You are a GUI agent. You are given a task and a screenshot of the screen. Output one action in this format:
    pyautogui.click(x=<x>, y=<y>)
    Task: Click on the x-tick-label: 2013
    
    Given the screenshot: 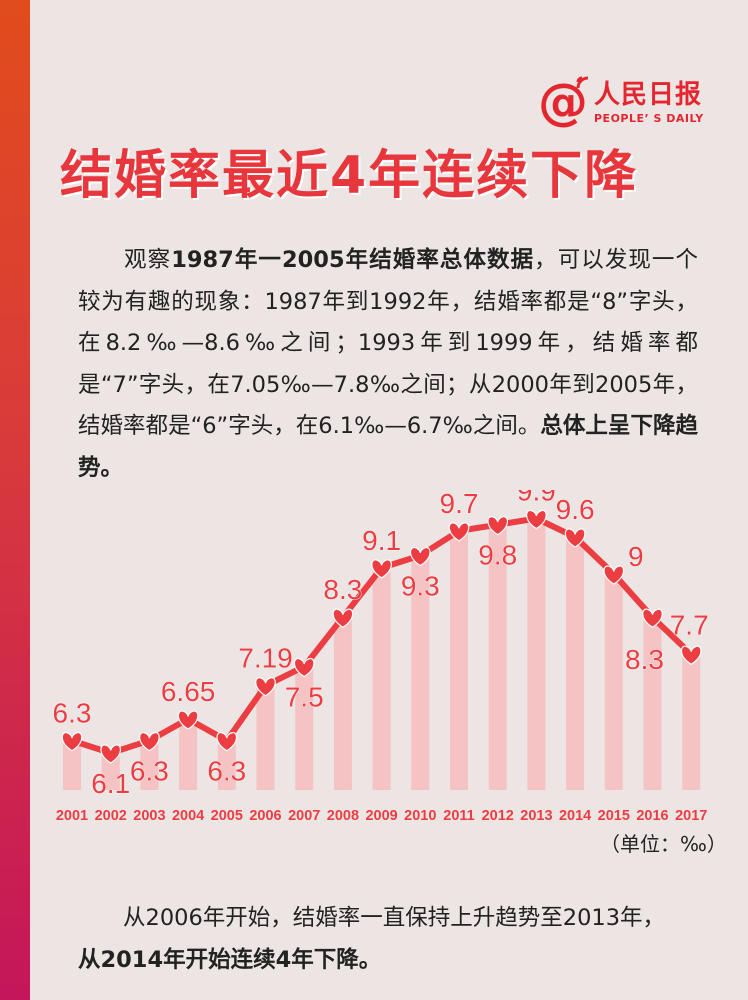 What is the action you would take?
    pyautogui.click(x=536, y=816)
    